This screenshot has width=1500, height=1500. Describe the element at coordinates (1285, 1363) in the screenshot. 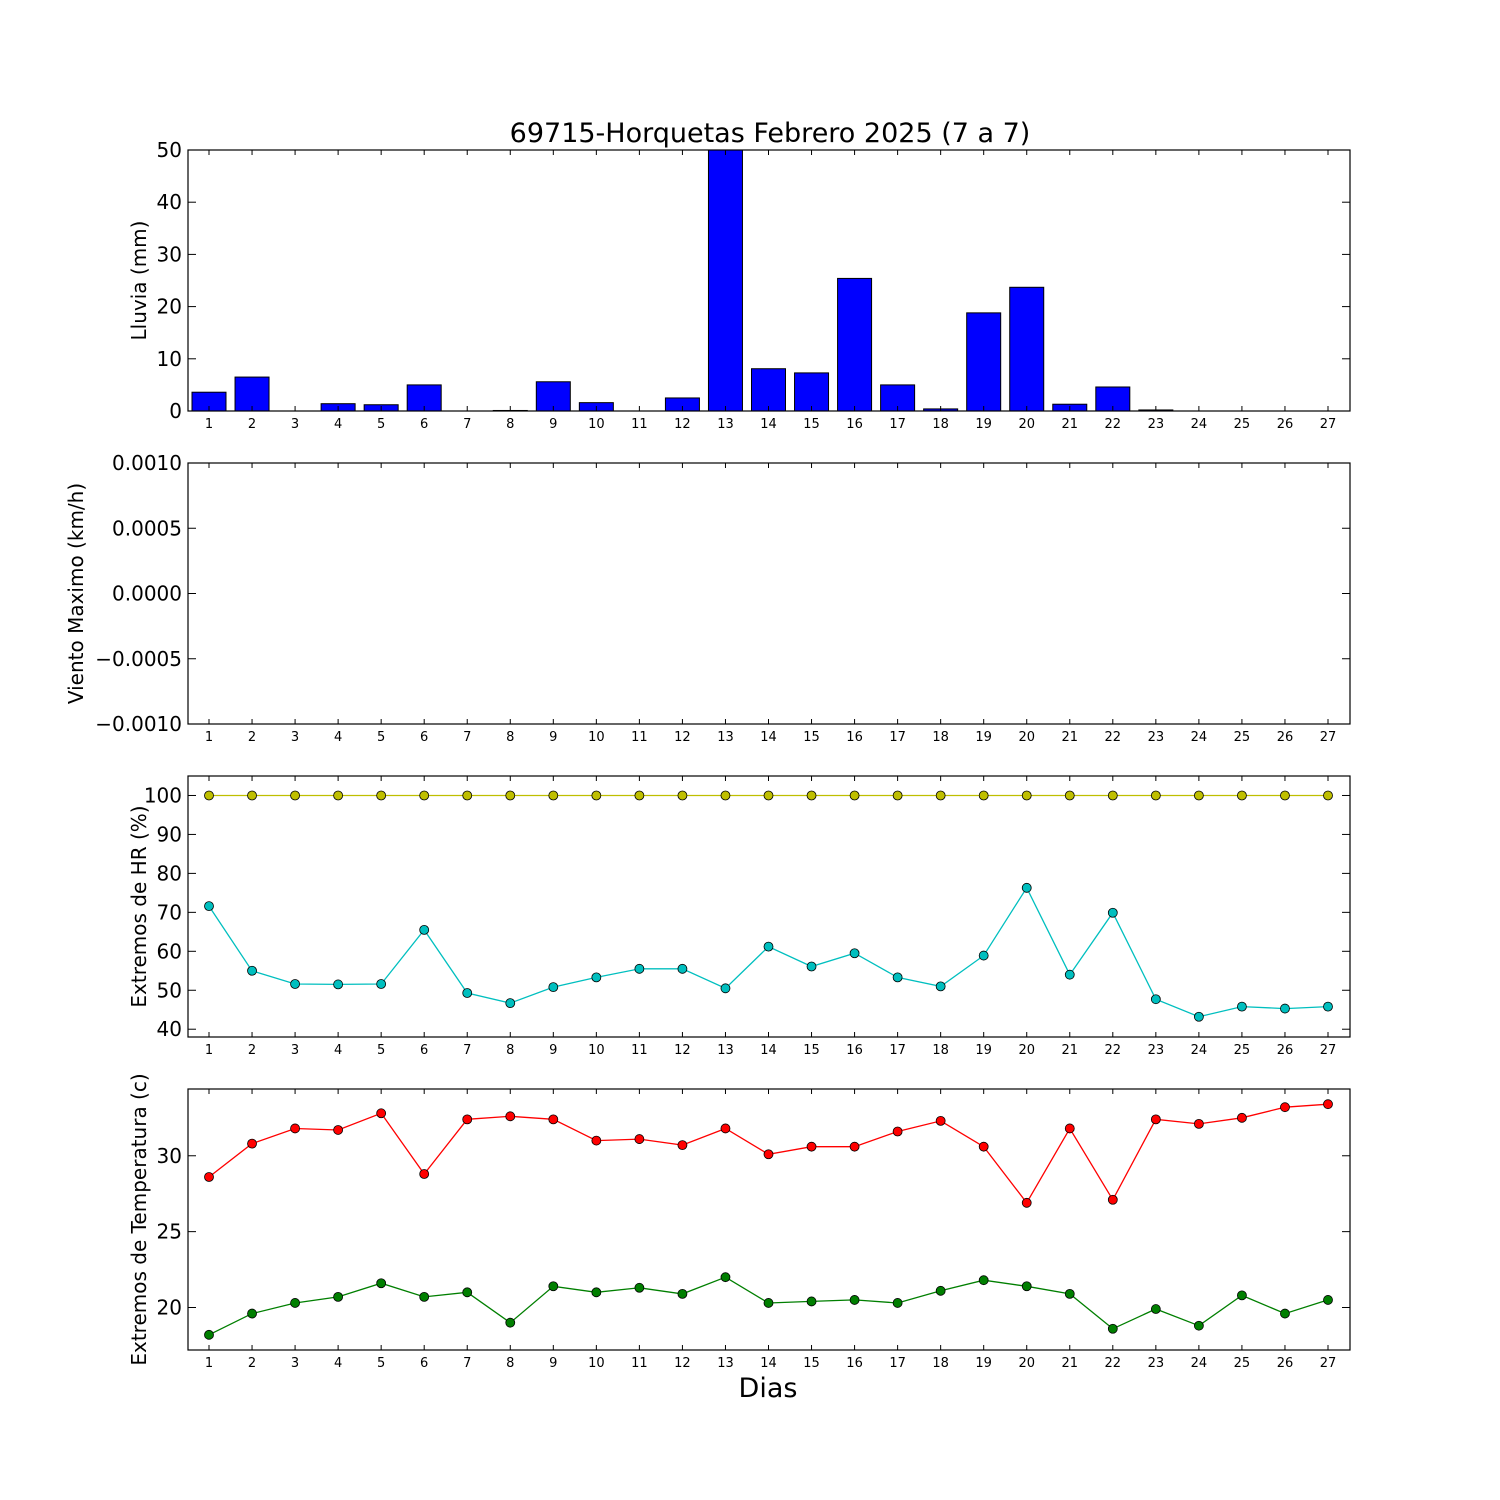

I see `x-tick-label: 26` at that location.